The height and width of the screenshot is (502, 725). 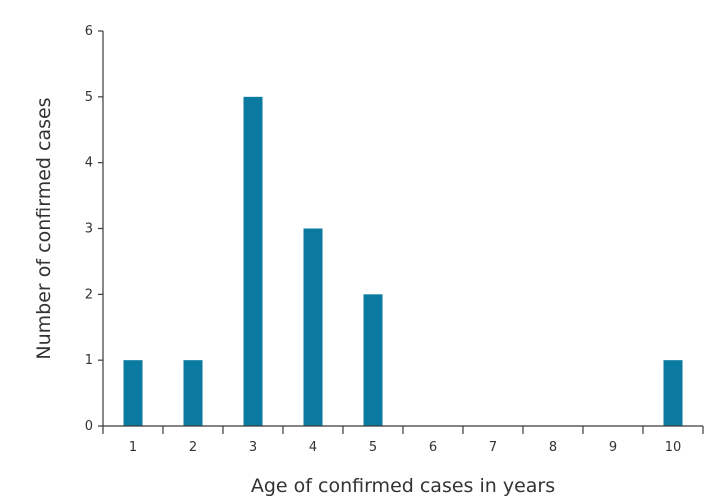 I want to click on x-tick-label: 10, so click(x=673, y=447).